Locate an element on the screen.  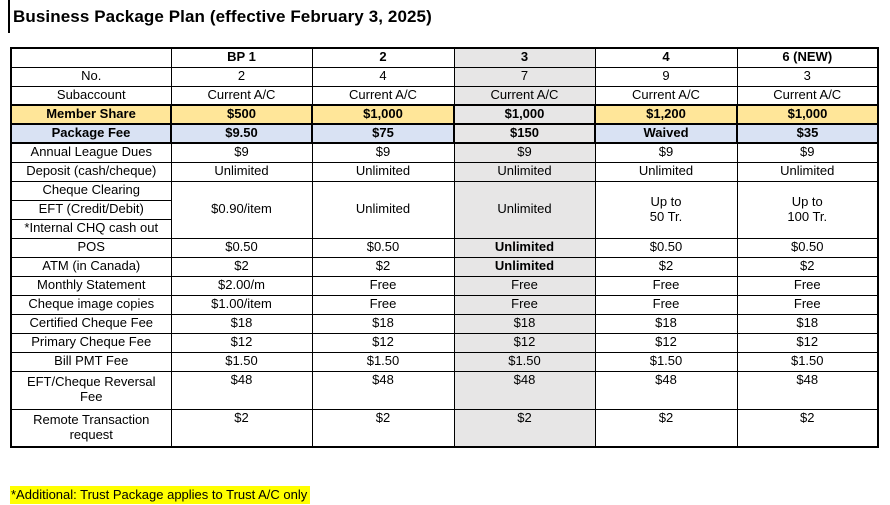
row-label: Subaccount is located at coordinates (91, 95).